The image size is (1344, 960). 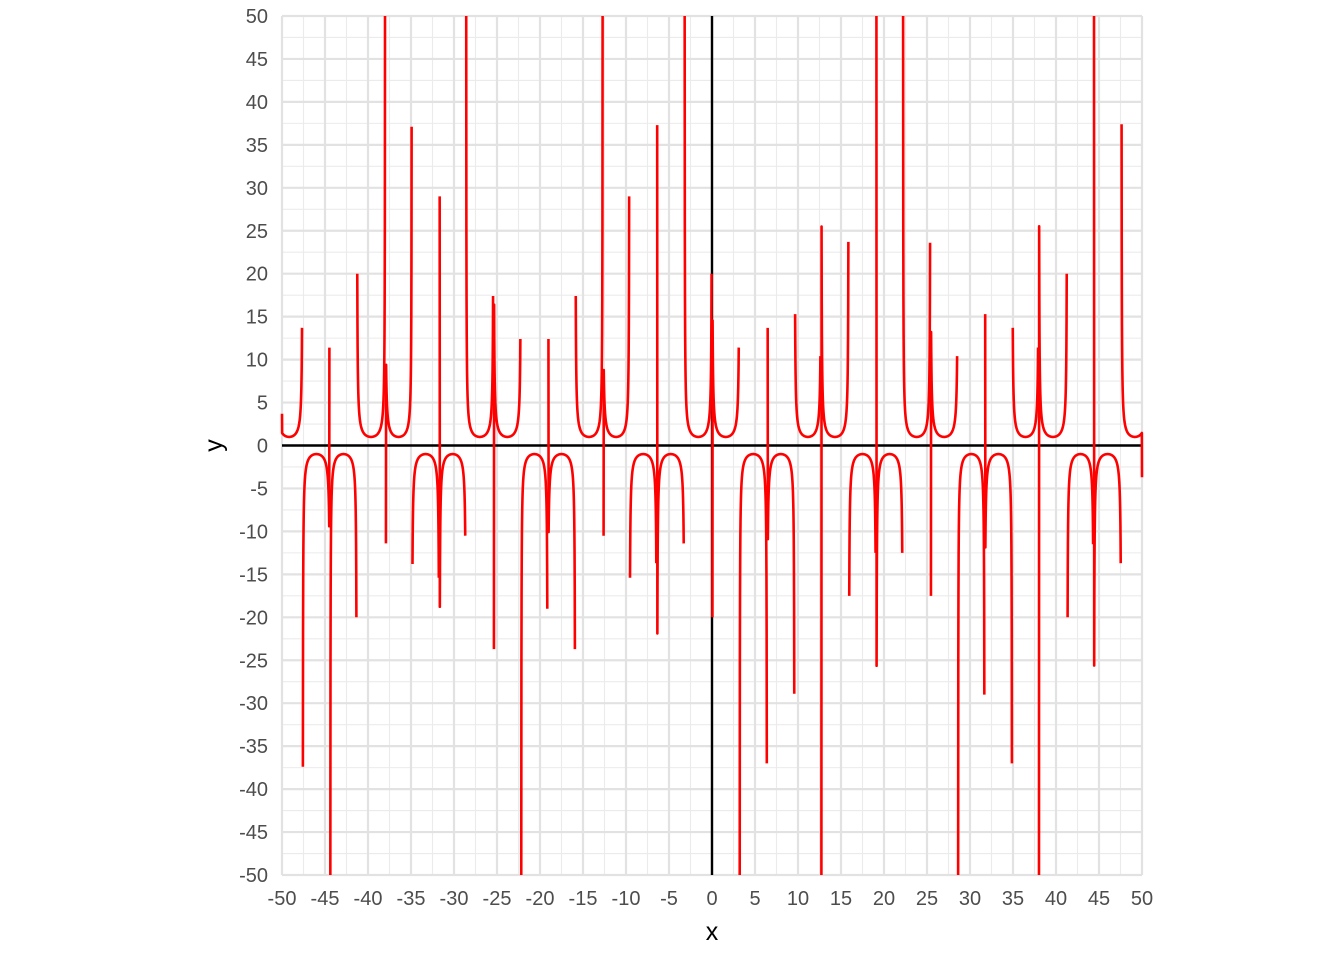 What do you see at coordinates (927, 899) in the screenshot?
I see `x-tick-label: 25` at bounding box center [927, 899].